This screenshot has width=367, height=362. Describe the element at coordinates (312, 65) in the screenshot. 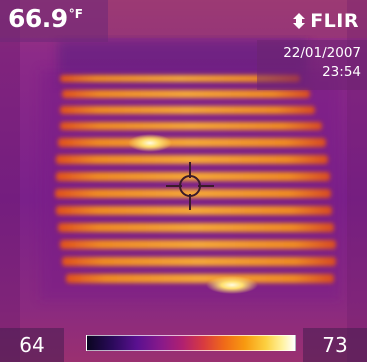

I see `timestamp: 22/01/2007 23:54` at that location.